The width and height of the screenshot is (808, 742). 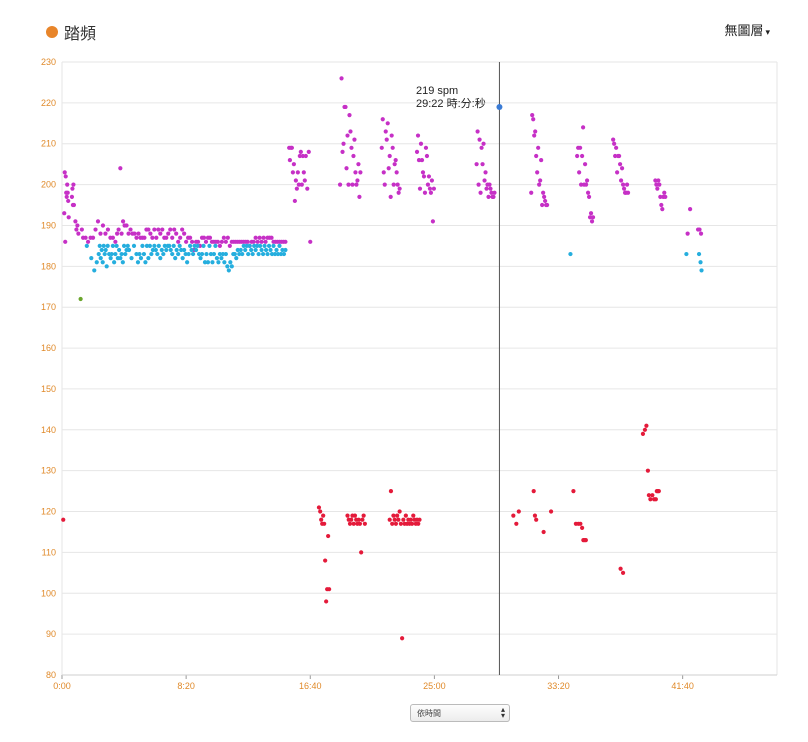 I want to click on legend: 踏頻, so click(x=71, y=32).